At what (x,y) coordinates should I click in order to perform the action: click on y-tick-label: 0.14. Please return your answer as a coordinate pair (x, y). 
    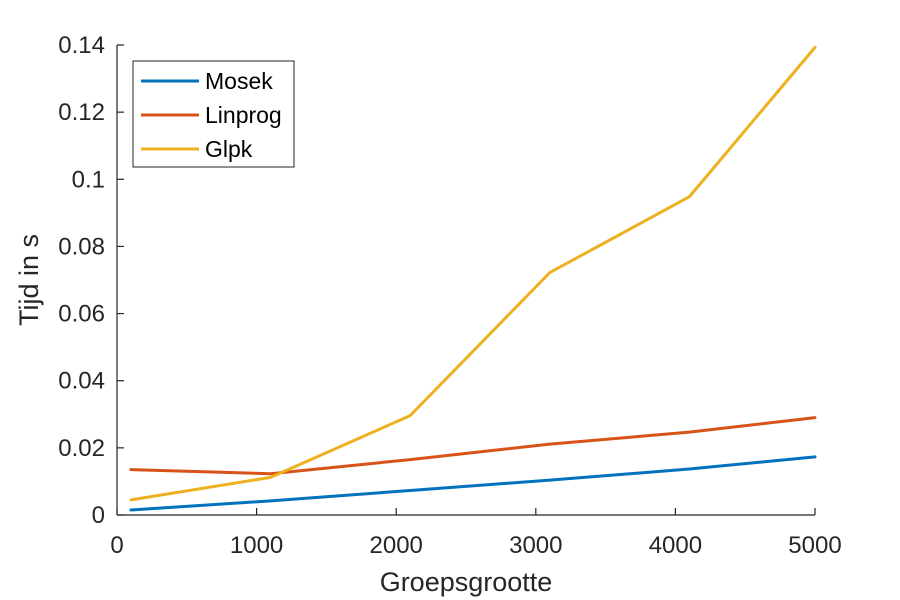
    Looking at the image, I should click on (81, 45).